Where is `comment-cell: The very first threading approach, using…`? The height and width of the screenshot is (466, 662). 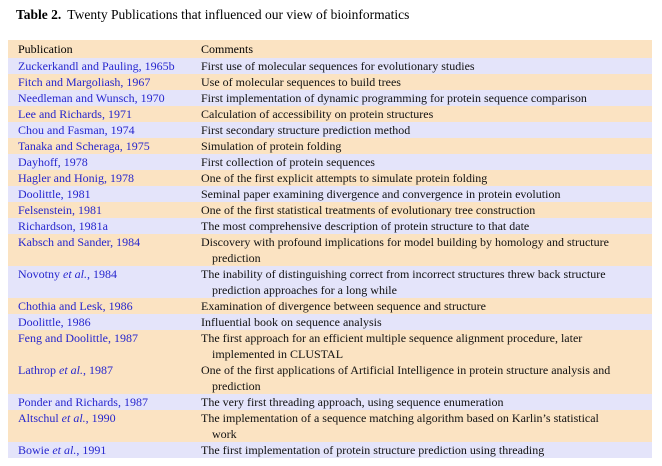
comment-cell: The very first threading approach, using… is located at coordinates (426, 402).